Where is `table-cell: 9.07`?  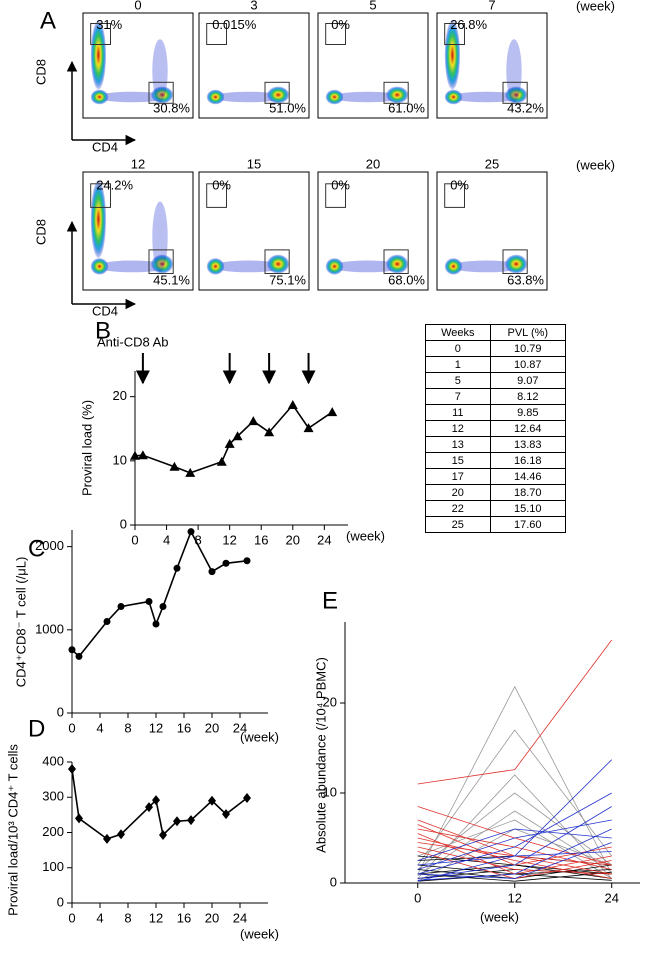 table-cell: 9.07 is located at coordinates (528, 380).